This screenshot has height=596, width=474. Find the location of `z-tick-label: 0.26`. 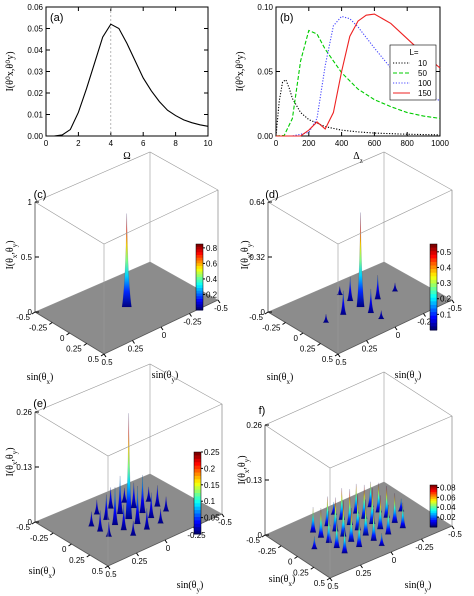

z-tick-label: 0.26 is located at coordinates (24, 412).